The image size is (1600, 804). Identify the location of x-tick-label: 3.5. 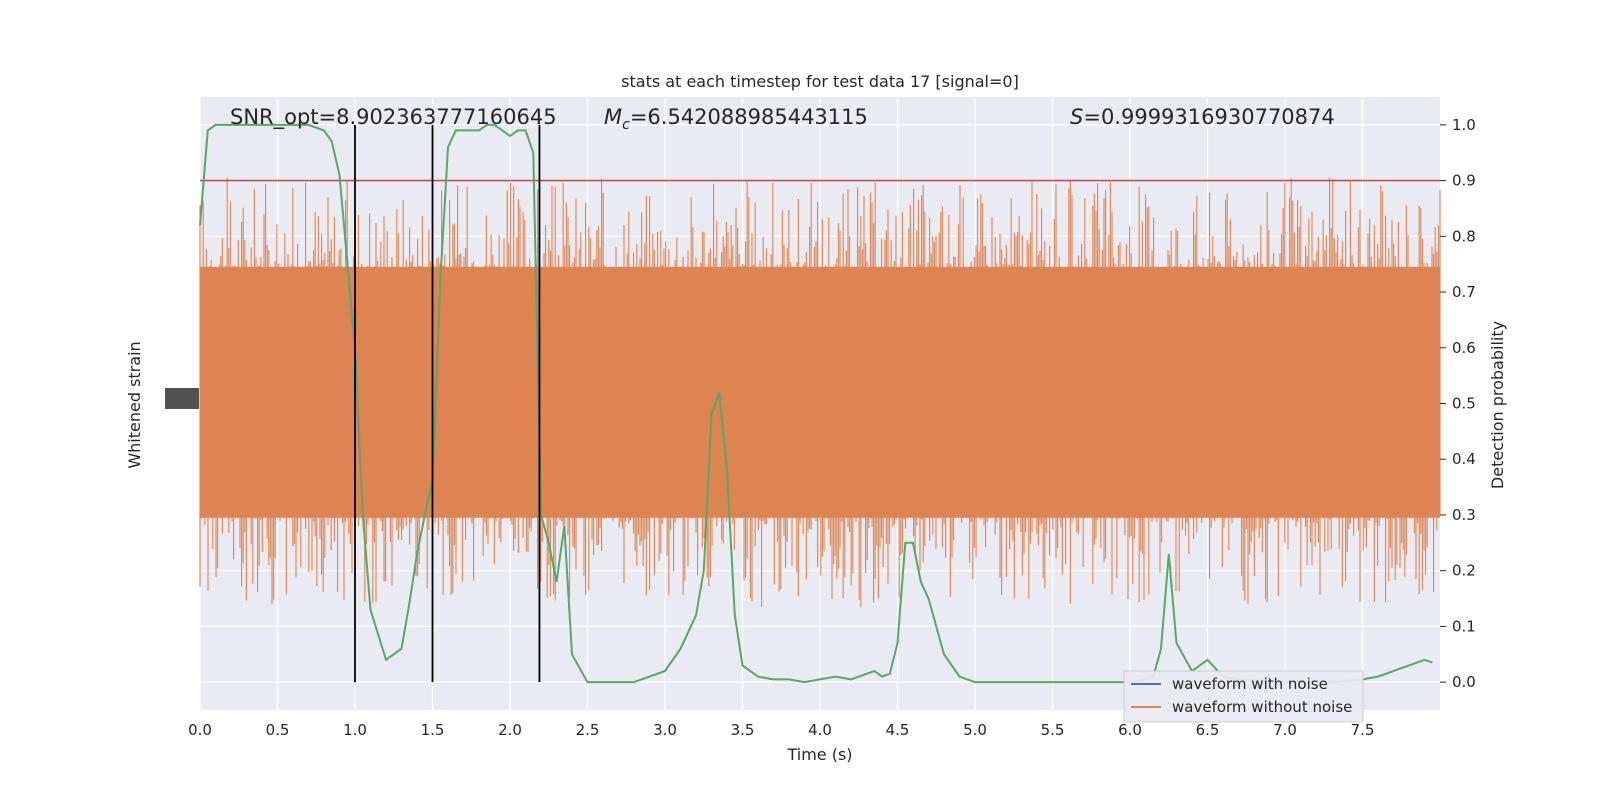
(743, 730).